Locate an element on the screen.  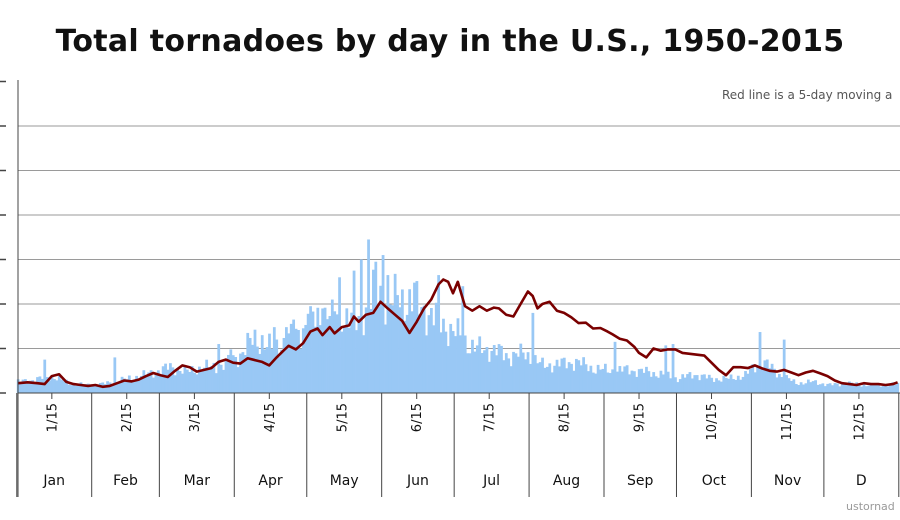
x-tick-label: 5/15 is located at coordinates (342, 417).